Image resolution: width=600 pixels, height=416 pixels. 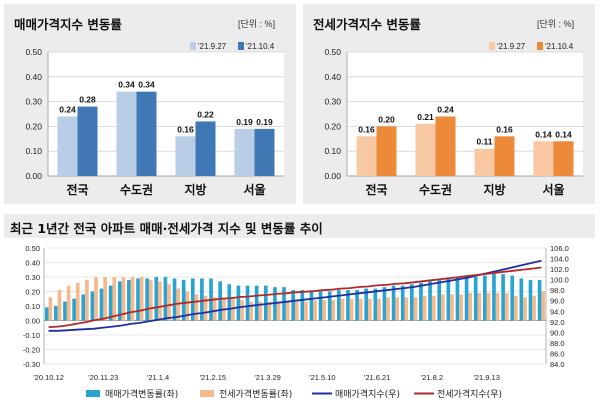 I want to click on jeonse-category-label: 전국, so click(x=376, y=189).